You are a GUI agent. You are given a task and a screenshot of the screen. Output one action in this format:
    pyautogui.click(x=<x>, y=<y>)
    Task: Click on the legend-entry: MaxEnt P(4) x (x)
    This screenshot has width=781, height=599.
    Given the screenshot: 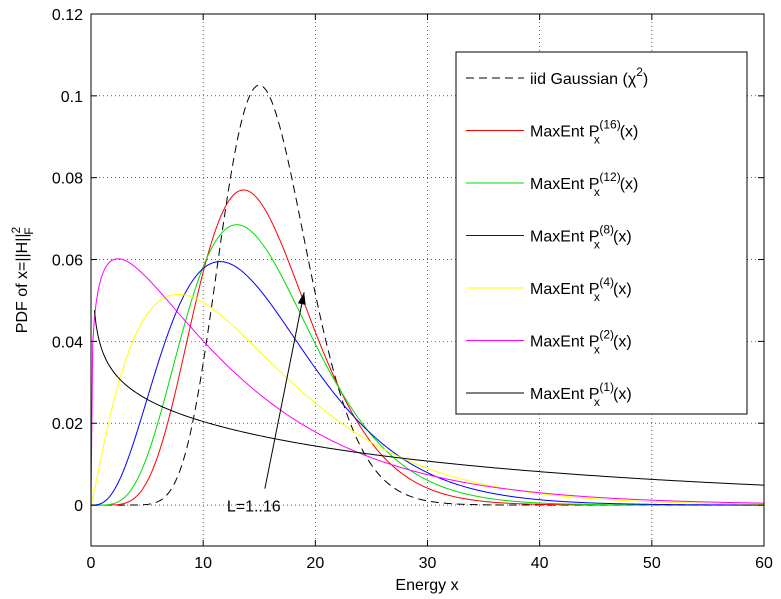 What is the action you would take?
    pyautogui.click(x=581, y=289)
    